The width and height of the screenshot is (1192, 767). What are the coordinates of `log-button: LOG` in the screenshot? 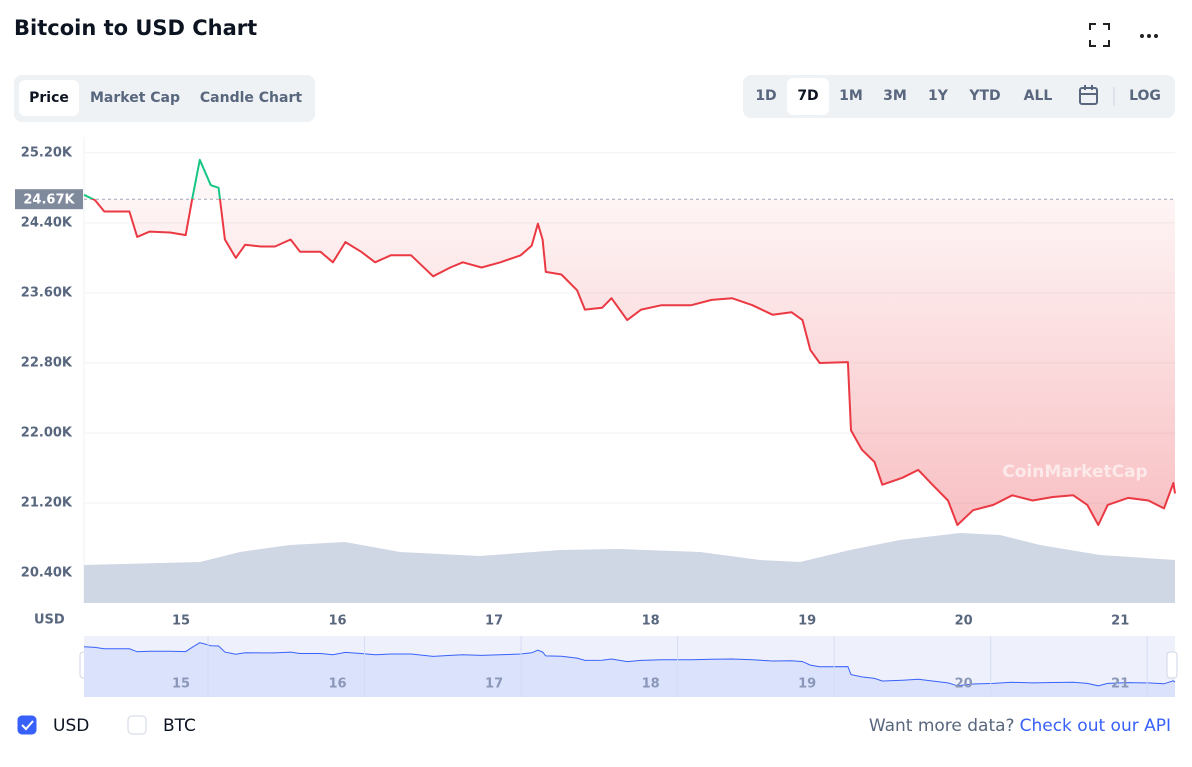 It's located at (1145, 96).